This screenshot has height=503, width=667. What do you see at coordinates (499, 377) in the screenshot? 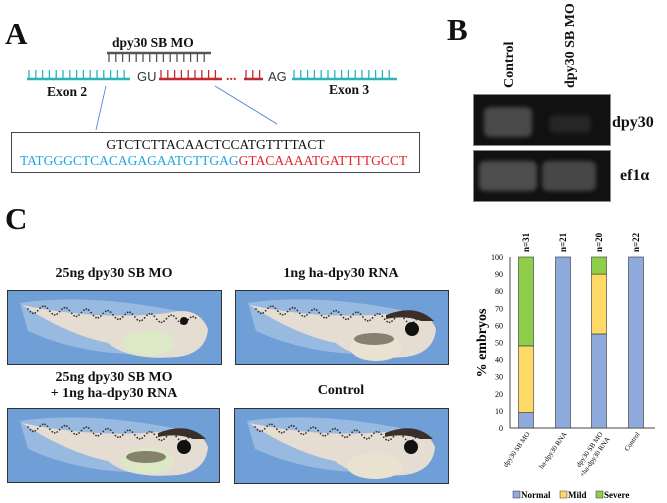
I see `y-tick-label: 30` at bounding box center [499, 377].